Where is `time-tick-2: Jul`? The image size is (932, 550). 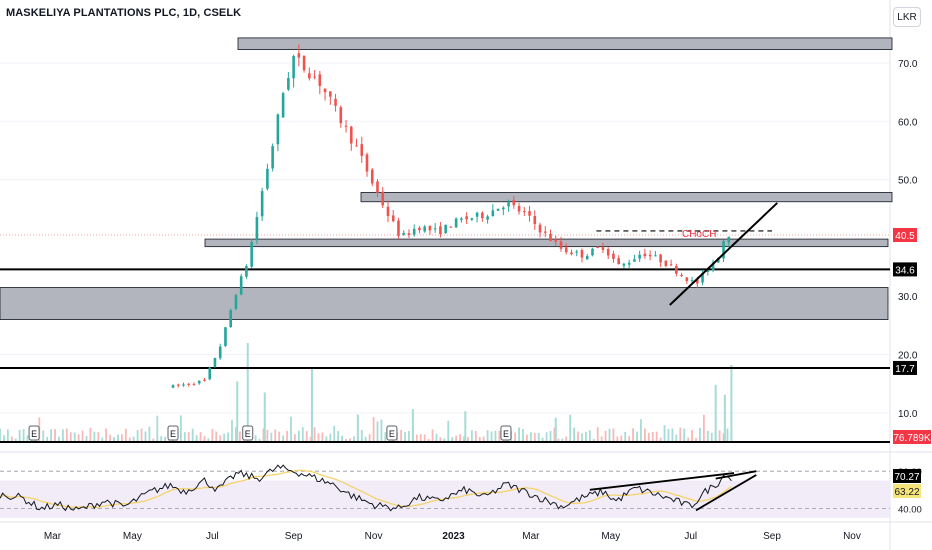 time-tick-2: Jul is located at coordinates (212, 536).